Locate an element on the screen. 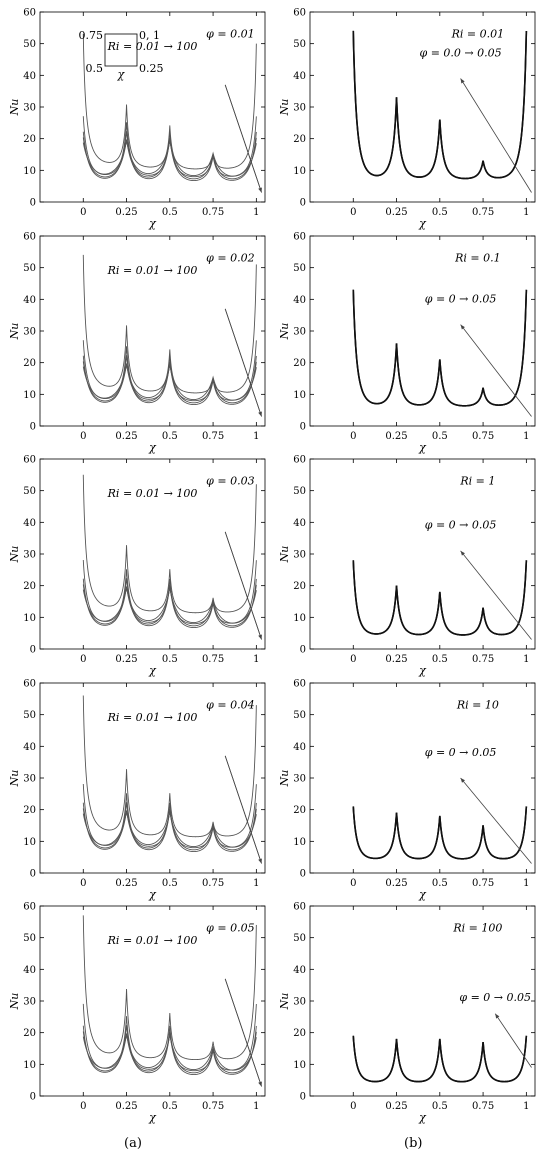  param-annotation: φ = 0.03 is located at coordinates (230, 480).